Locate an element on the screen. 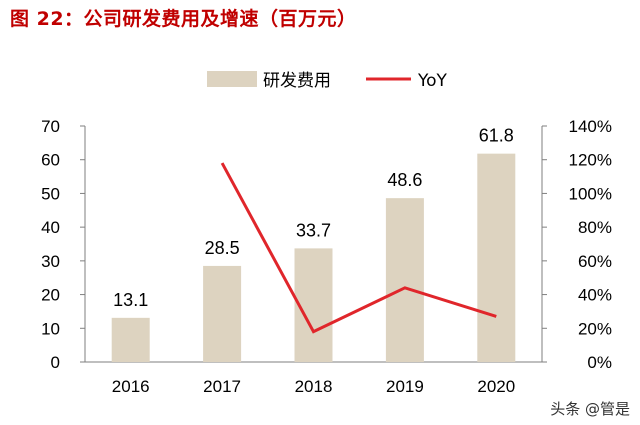  y-left-tick-label: 70 is located at coordinates (50, 126).